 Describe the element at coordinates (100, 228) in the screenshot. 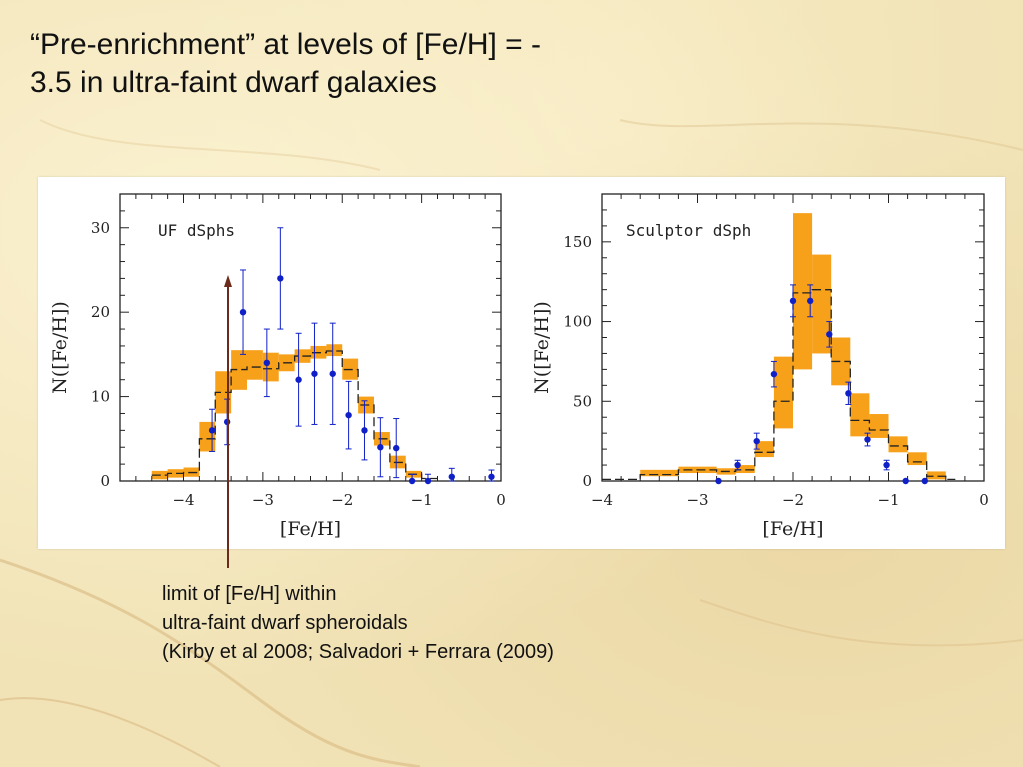

I see `uf-ytick-label: 30` at that location.